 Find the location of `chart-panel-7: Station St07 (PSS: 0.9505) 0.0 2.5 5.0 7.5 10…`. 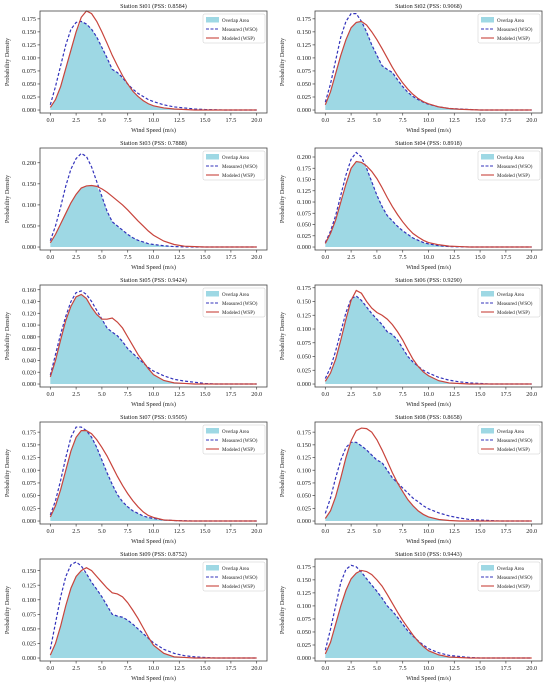

chart-panel-7: Station St07 (PSS: 0.9505) 0.0 2.5 5.0 7.5 10… is located at coordinates (136, 479).